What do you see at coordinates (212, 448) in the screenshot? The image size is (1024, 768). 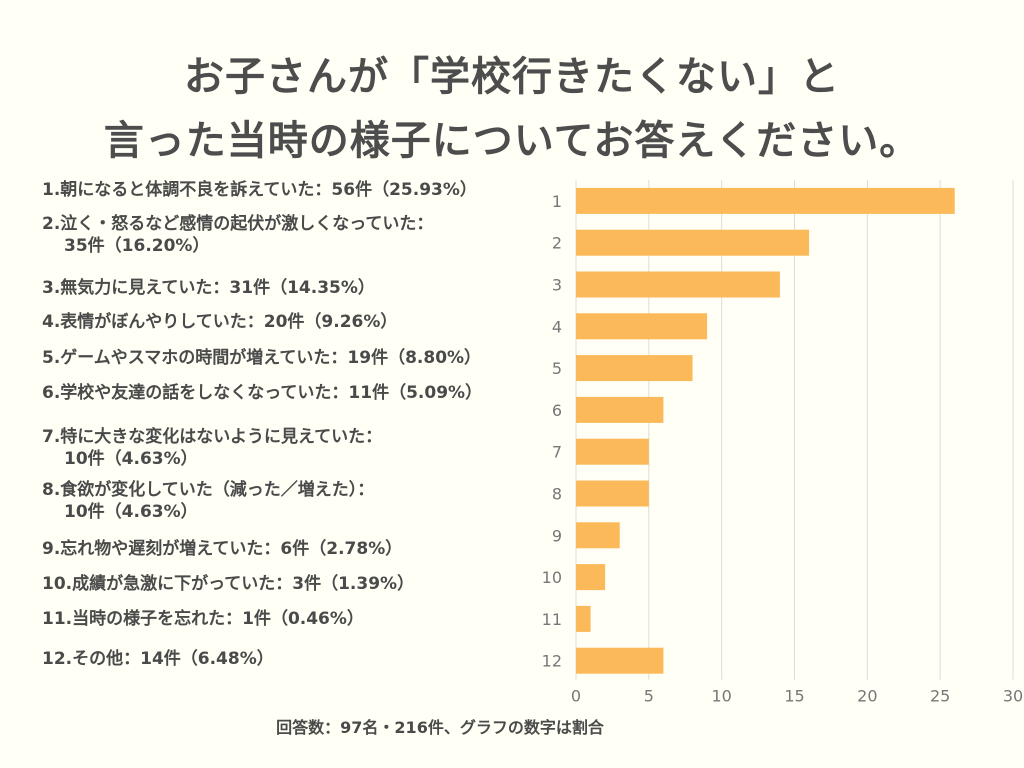 I see `item-label: 7.特に大きな変化はないように見えていた： 10件（4.63%）` at bounding box center [212, 448].